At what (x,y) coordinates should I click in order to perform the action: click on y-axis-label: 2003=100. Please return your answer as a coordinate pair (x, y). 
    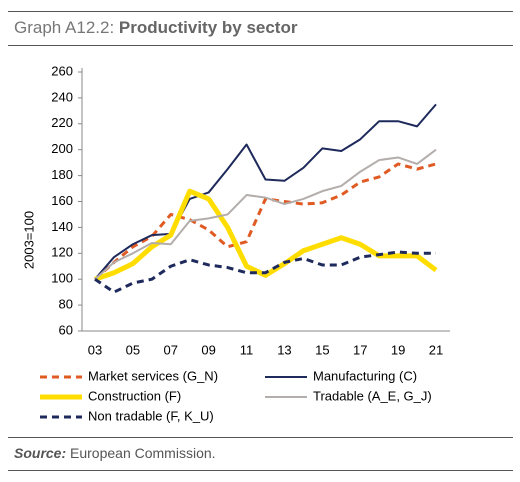
    Looking at the image, I should click on (28, 240).